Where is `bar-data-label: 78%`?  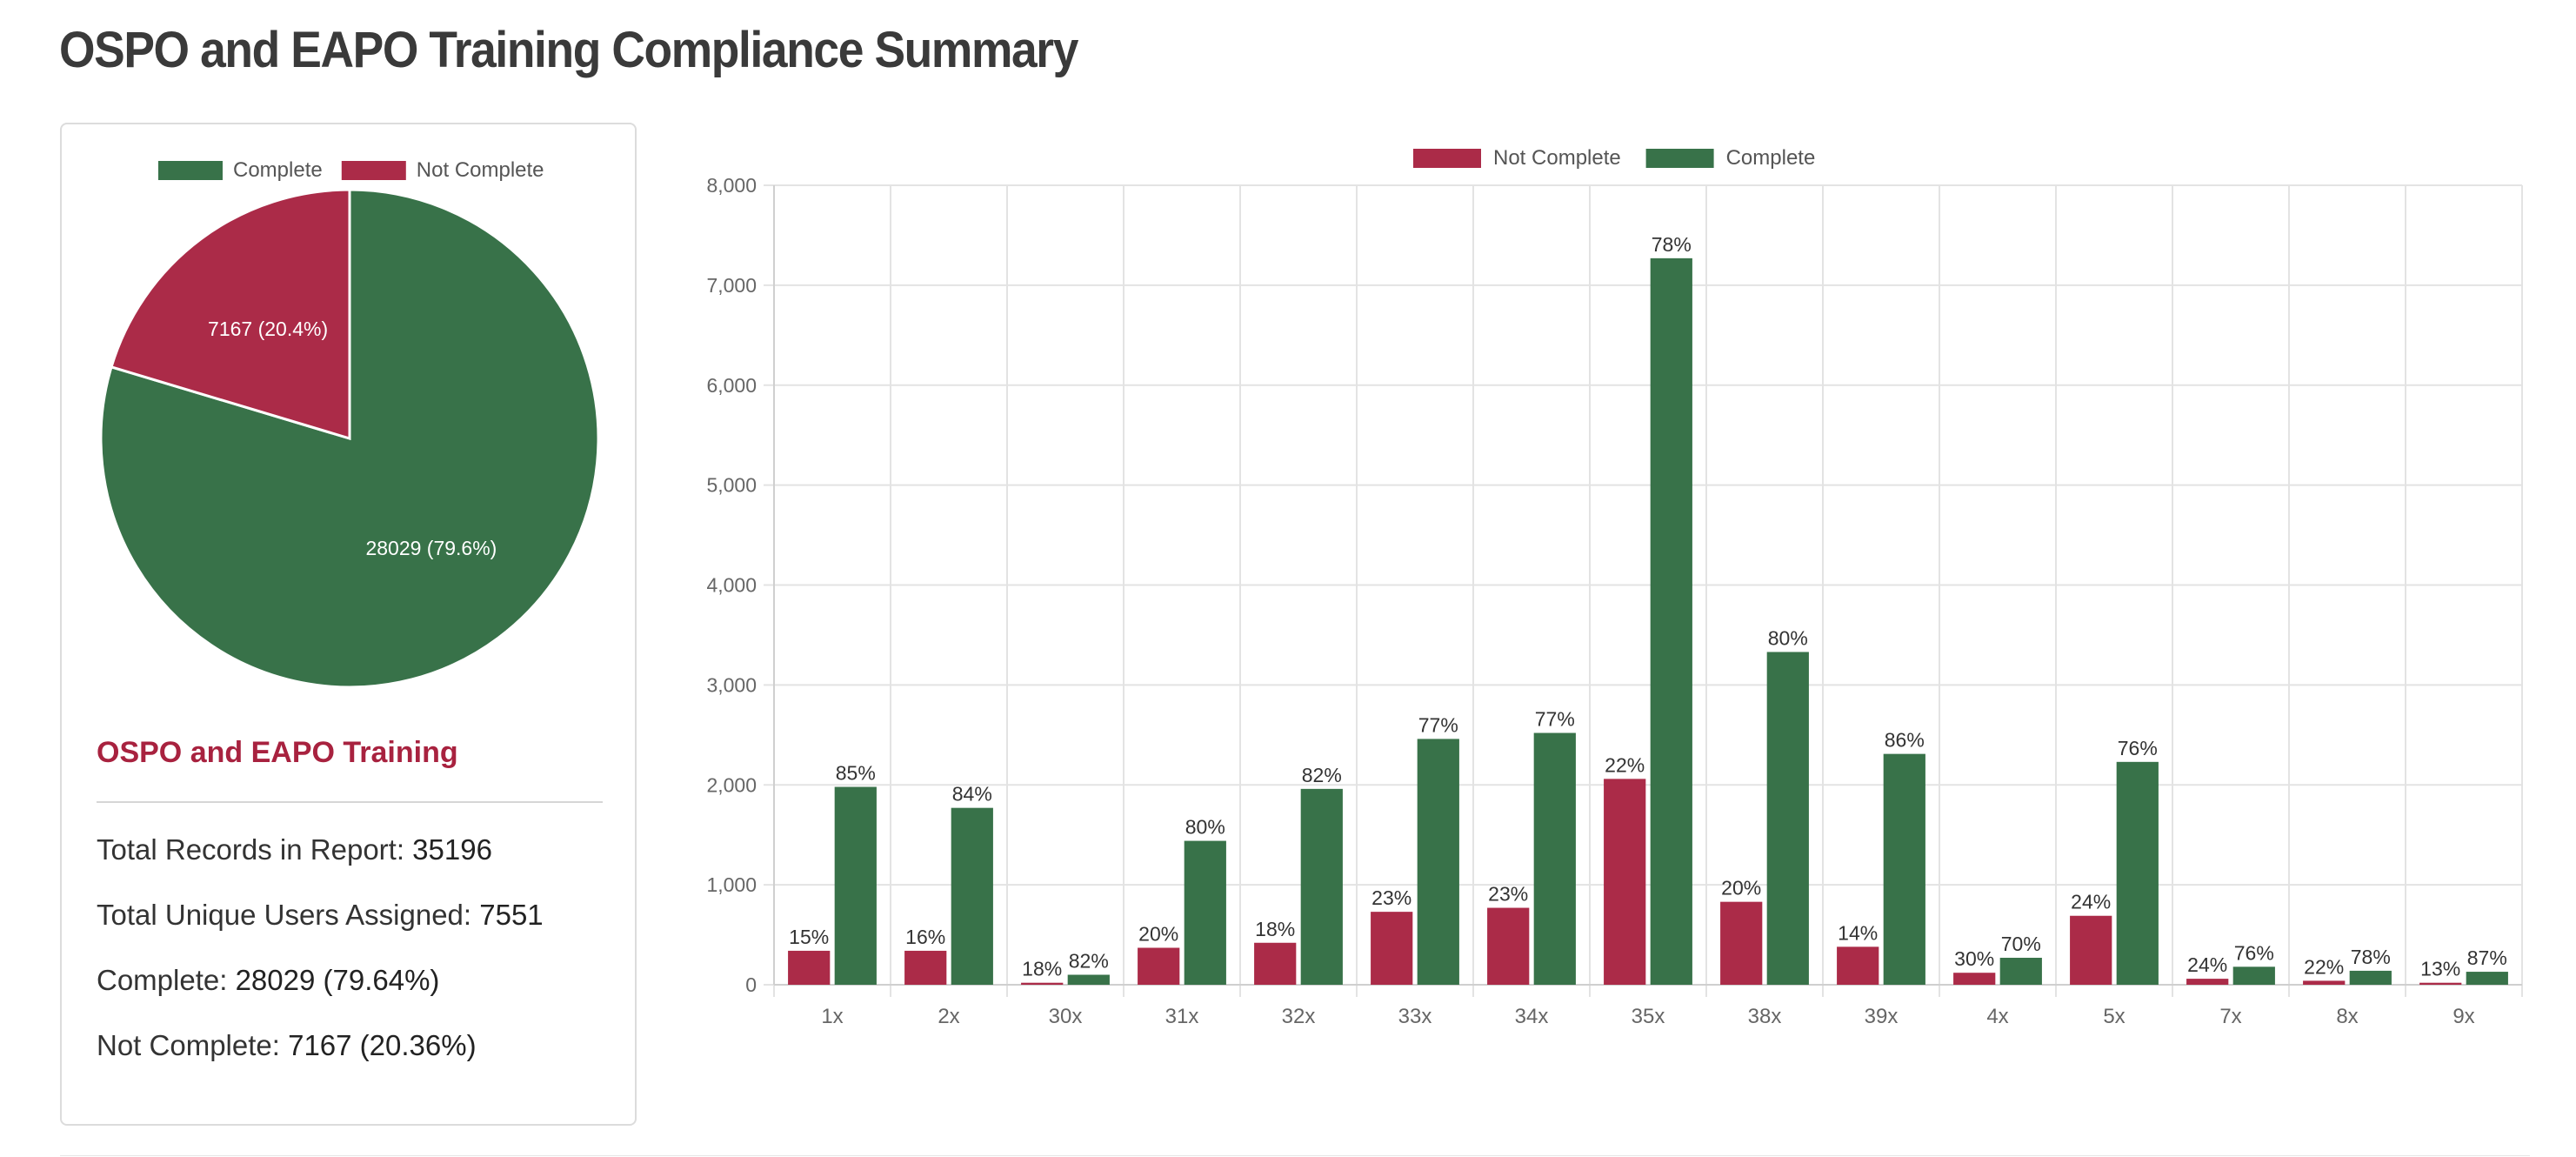
bar-data-label: 78% is located at coordinates (1672, 244).